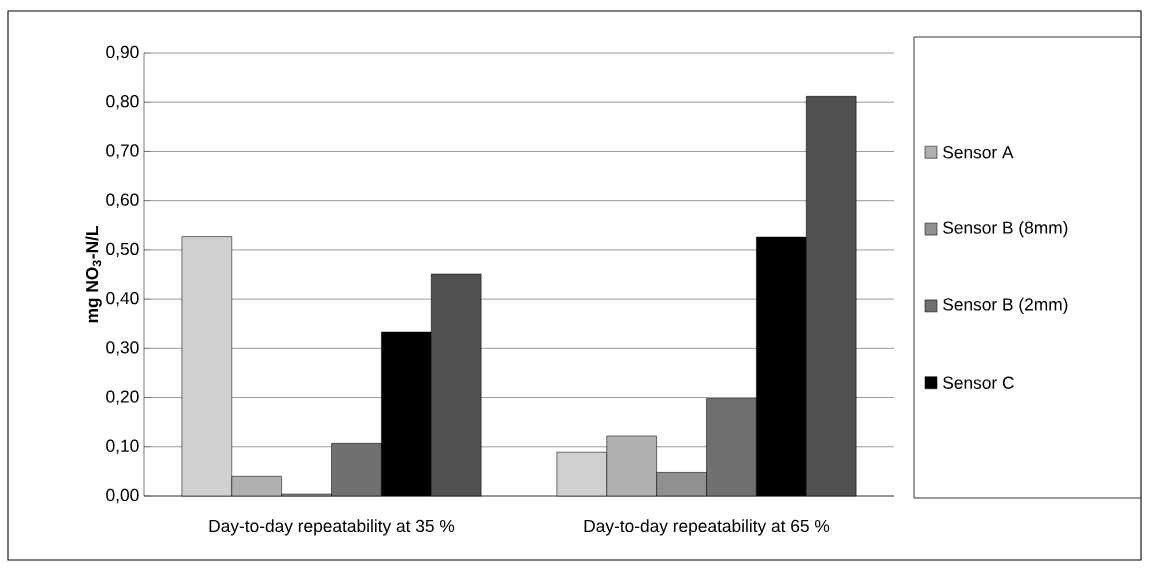  What do you see at coordinates (122, 397) in the screenshot?
I see `y-tick-label: 0,20` at bounding box center [122, 397].